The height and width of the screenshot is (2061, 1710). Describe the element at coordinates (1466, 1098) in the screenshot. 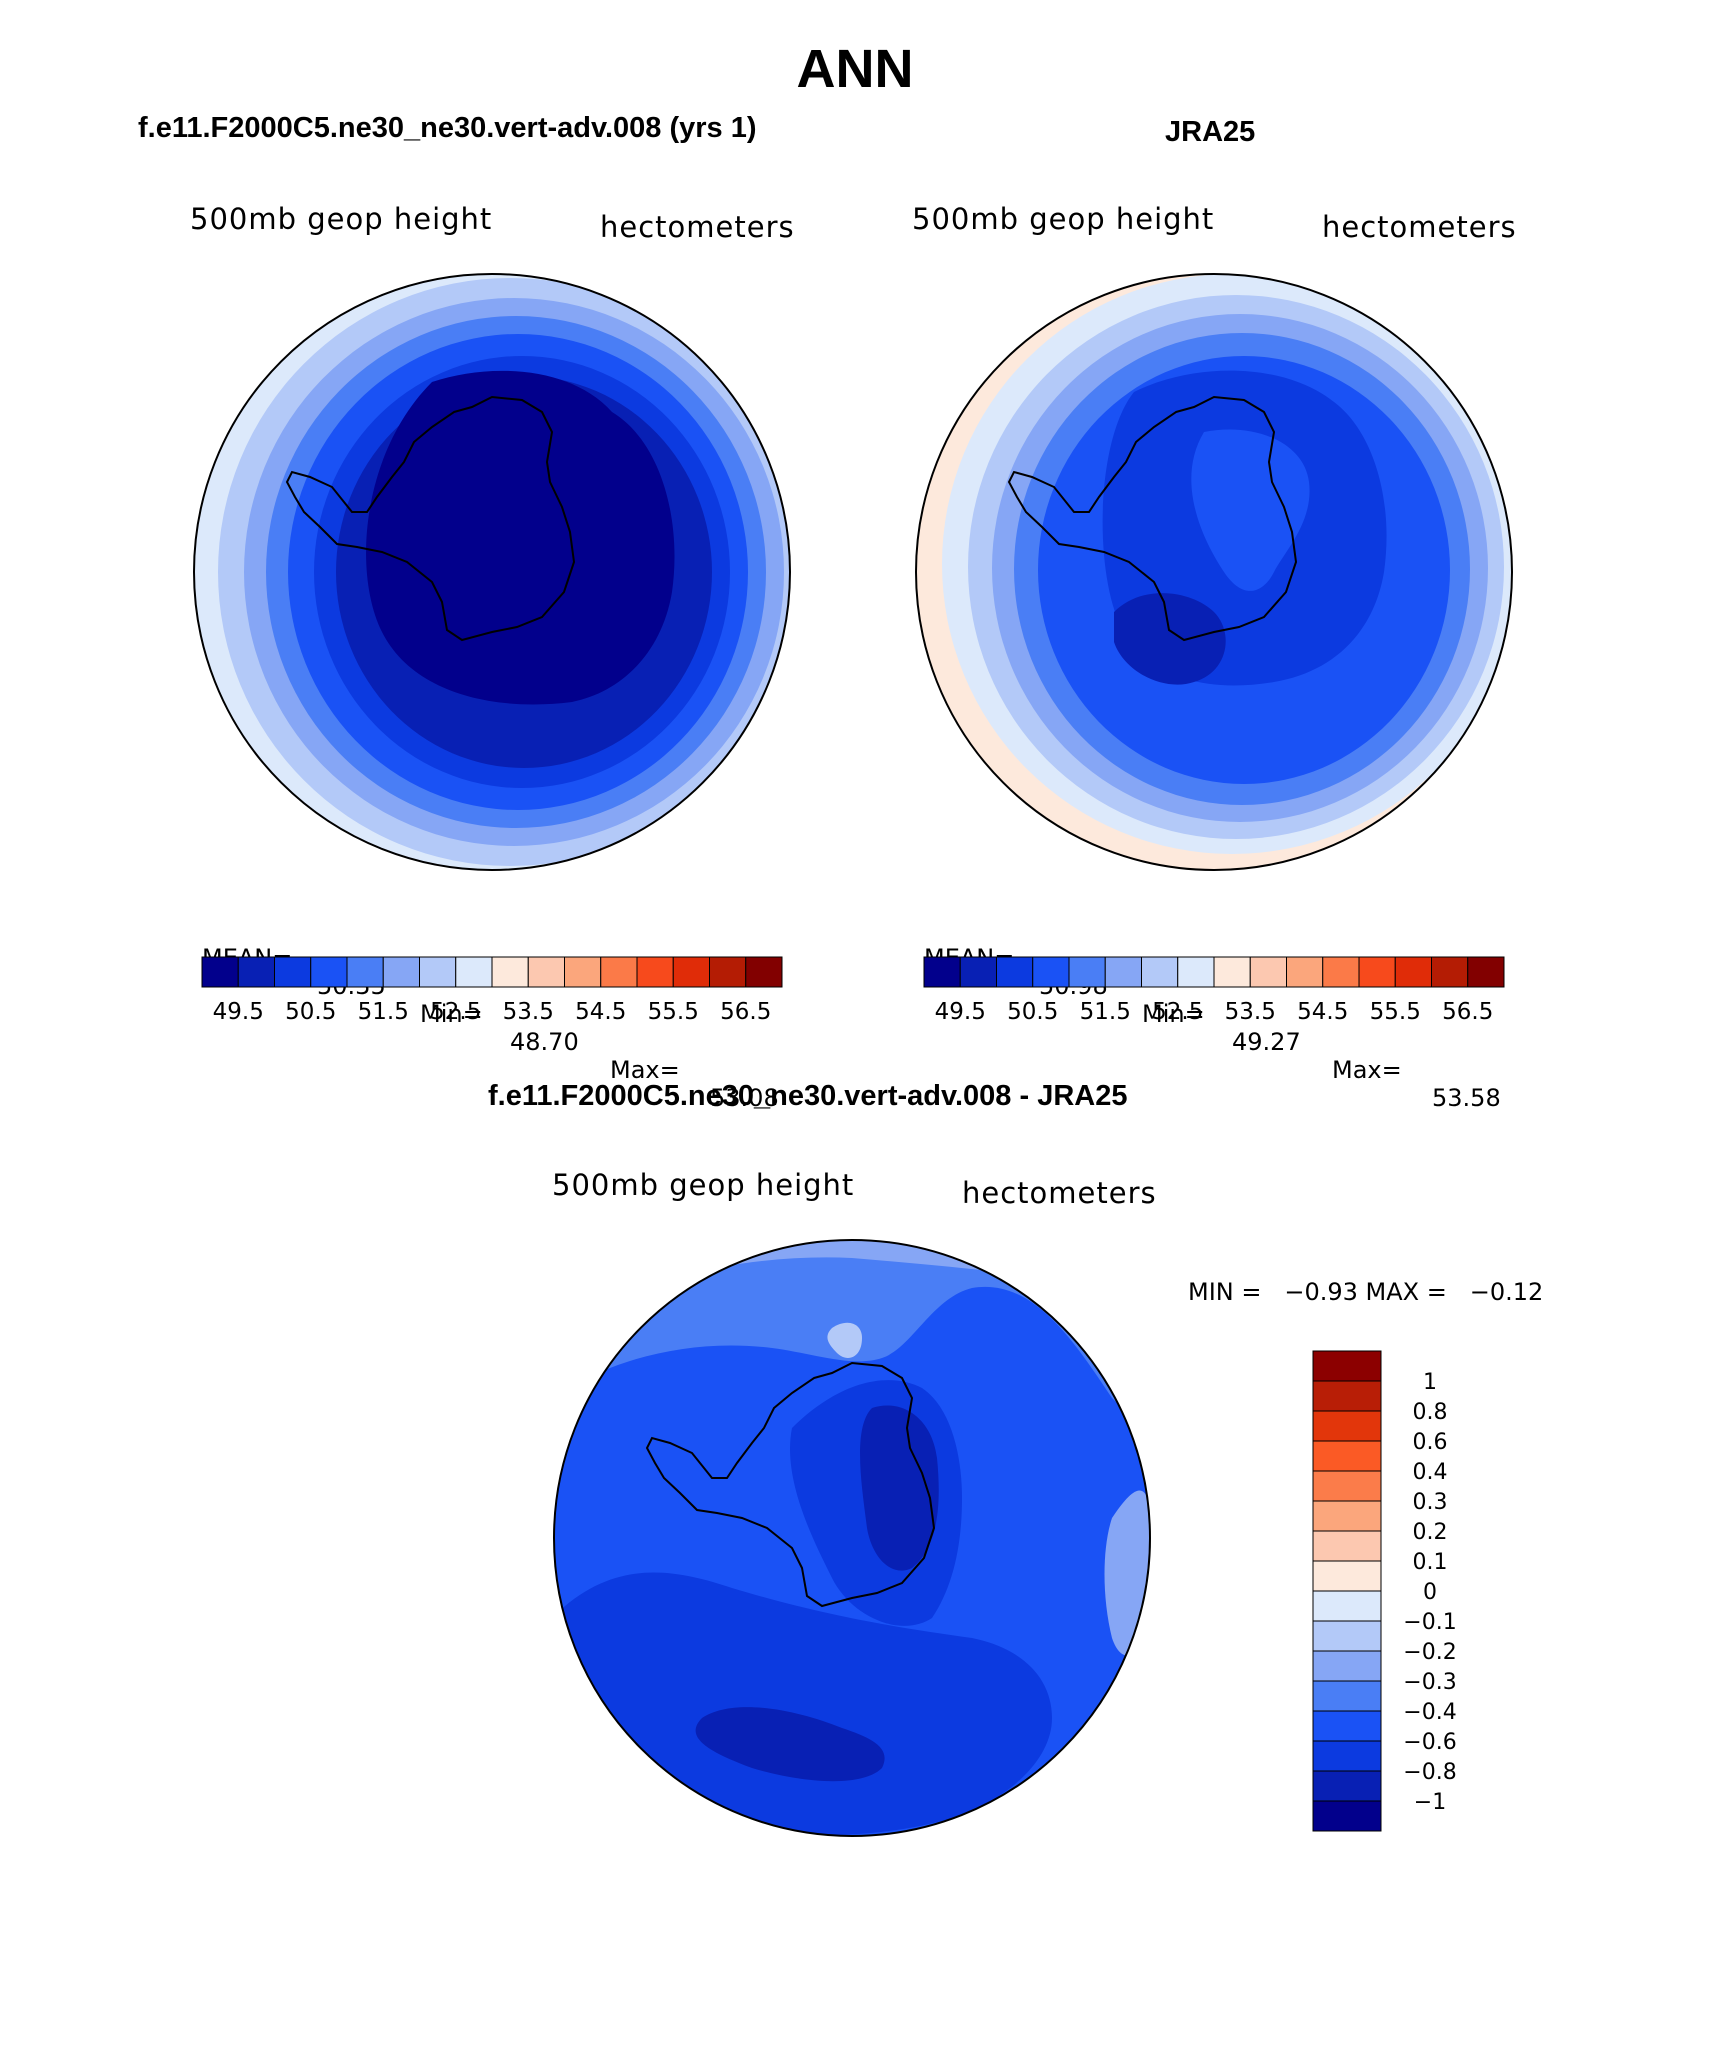

I see `panel-2-max-value: 53.58` at that location.